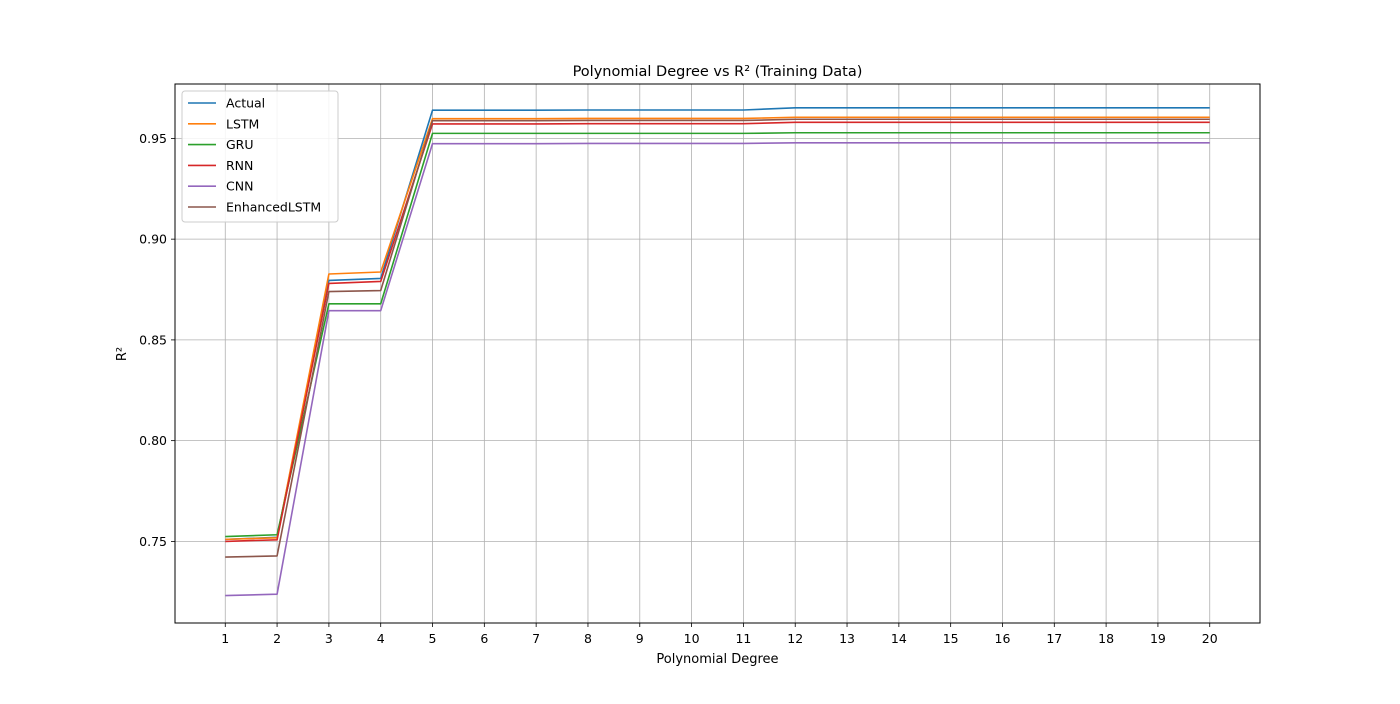 The width and height of the screenshot is (1400, 704). Describe the element at coordinates (692, 638) in the screenshot. I see `x-tick-label: 10` at that location.